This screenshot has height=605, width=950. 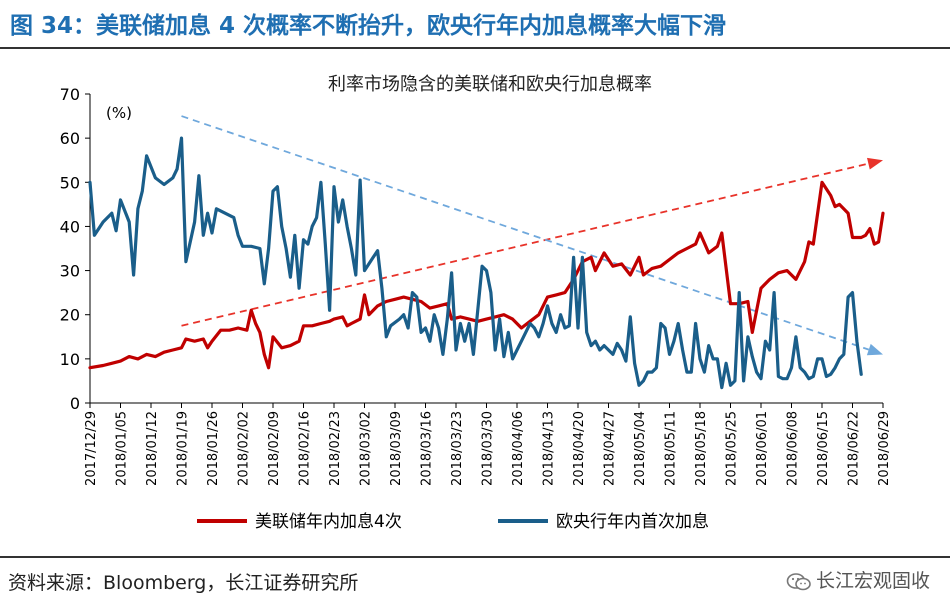 I want to click on x-tick-label: 2018/05/25, so click(x=732, y=448).